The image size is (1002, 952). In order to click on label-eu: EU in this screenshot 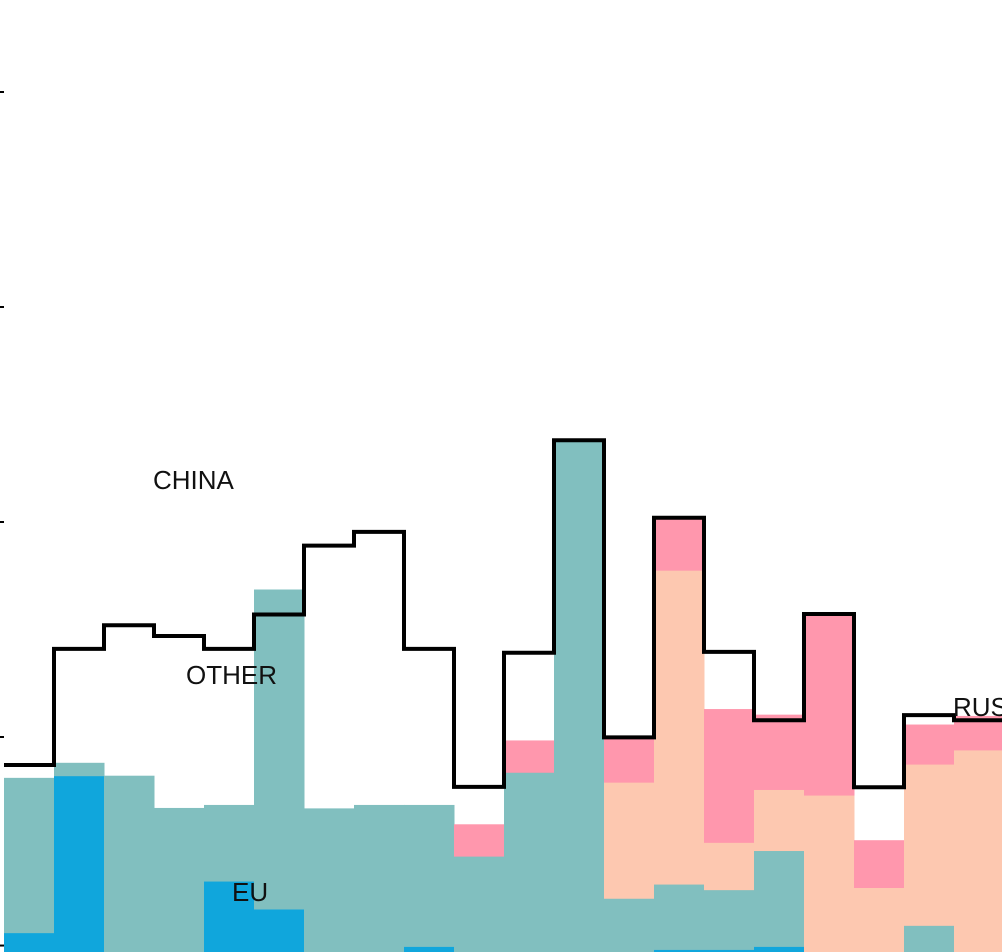, I will do `click(250, 892)`.